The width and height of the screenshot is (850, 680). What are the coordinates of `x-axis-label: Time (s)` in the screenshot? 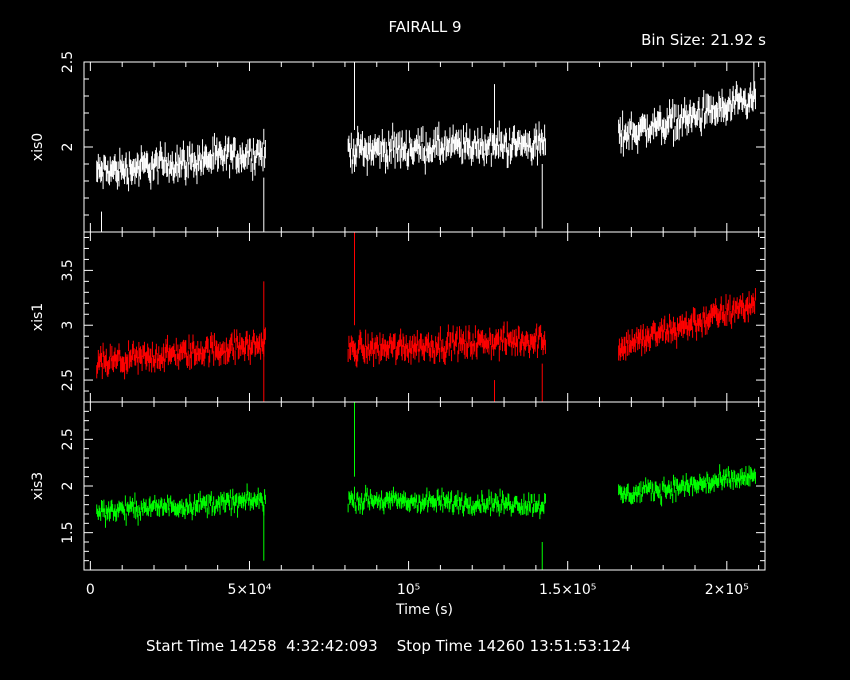 It's located at (424, 610).